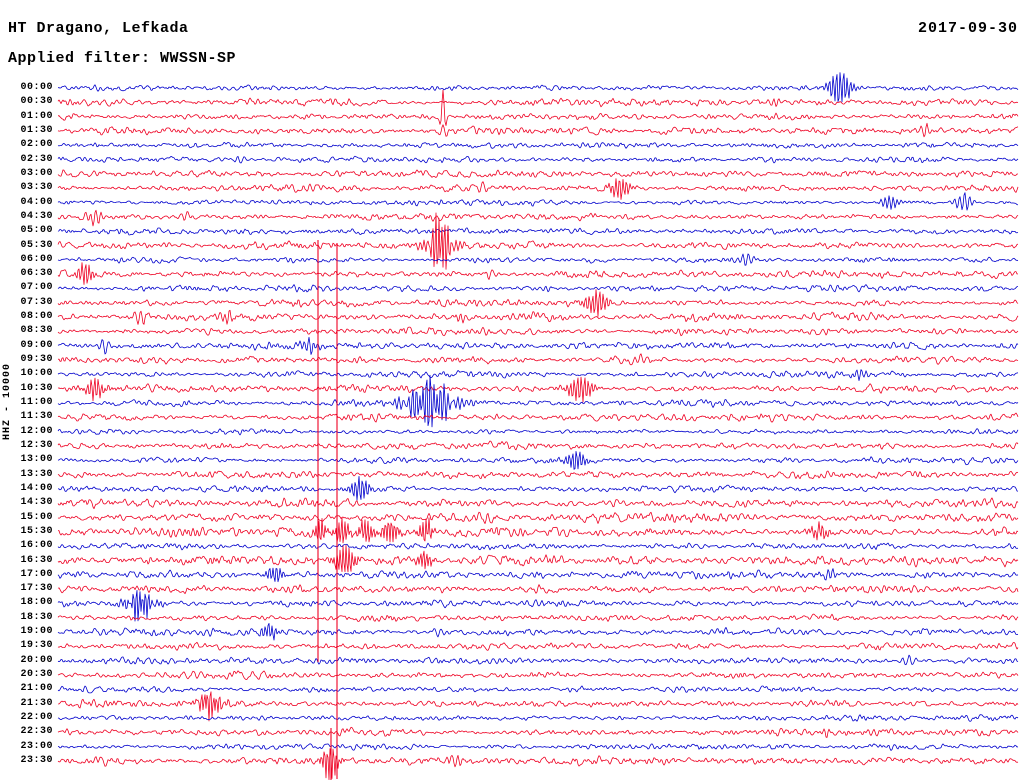  What do you see at coordinates (538, 445) in the screenshot?
I see `trace-row-12:30` at bounding box center [538, 445].